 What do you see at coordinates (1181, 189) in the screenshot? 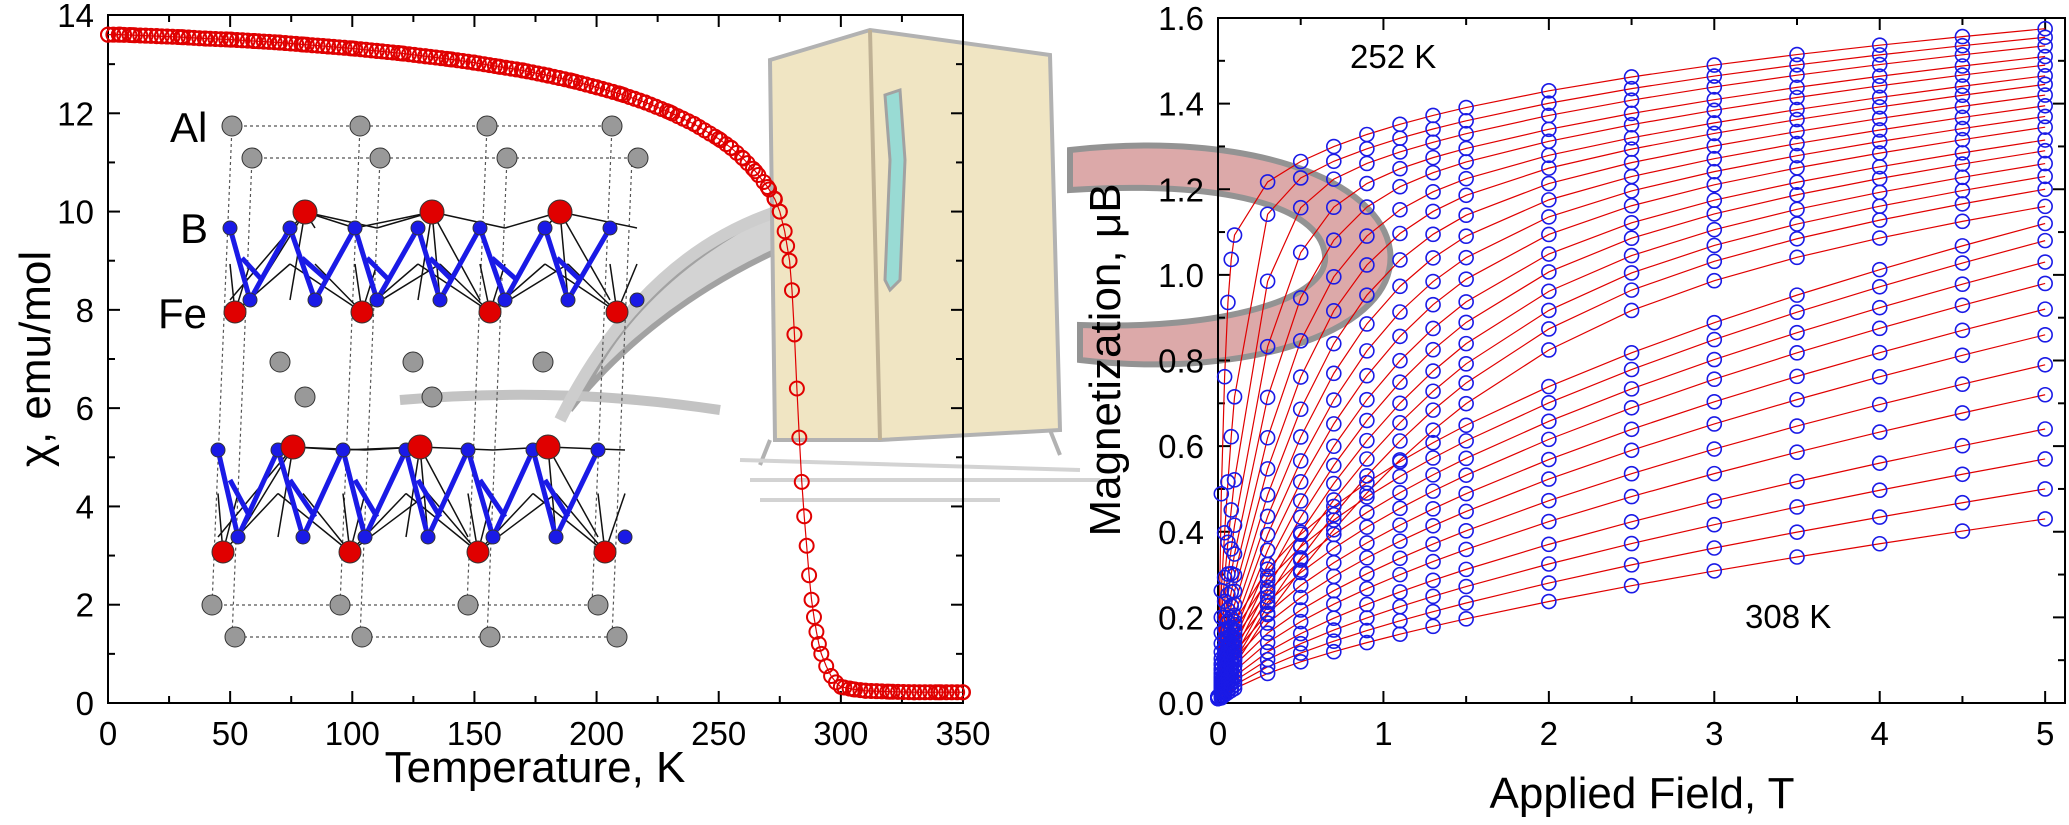
I see `right-y-tick-label: 1.2` at bounding box center [1181, 189].